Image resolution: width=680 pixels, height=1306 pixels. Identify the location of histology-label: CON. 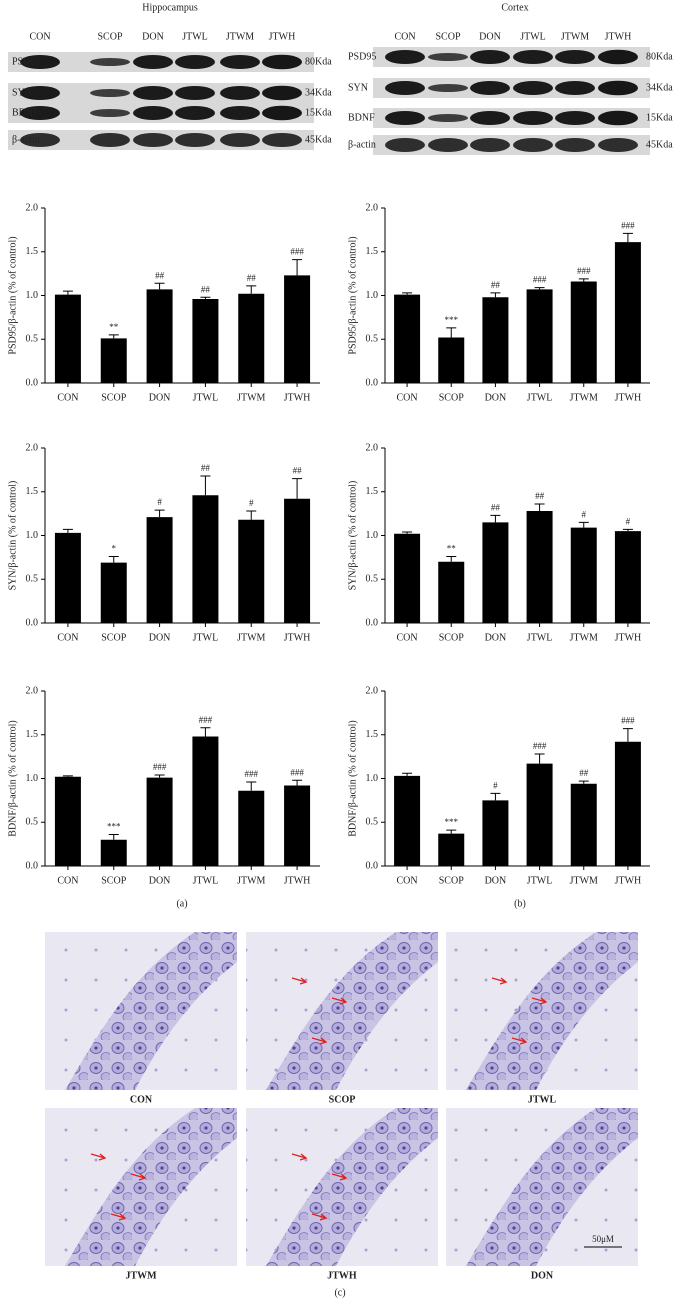
(141, 1099).